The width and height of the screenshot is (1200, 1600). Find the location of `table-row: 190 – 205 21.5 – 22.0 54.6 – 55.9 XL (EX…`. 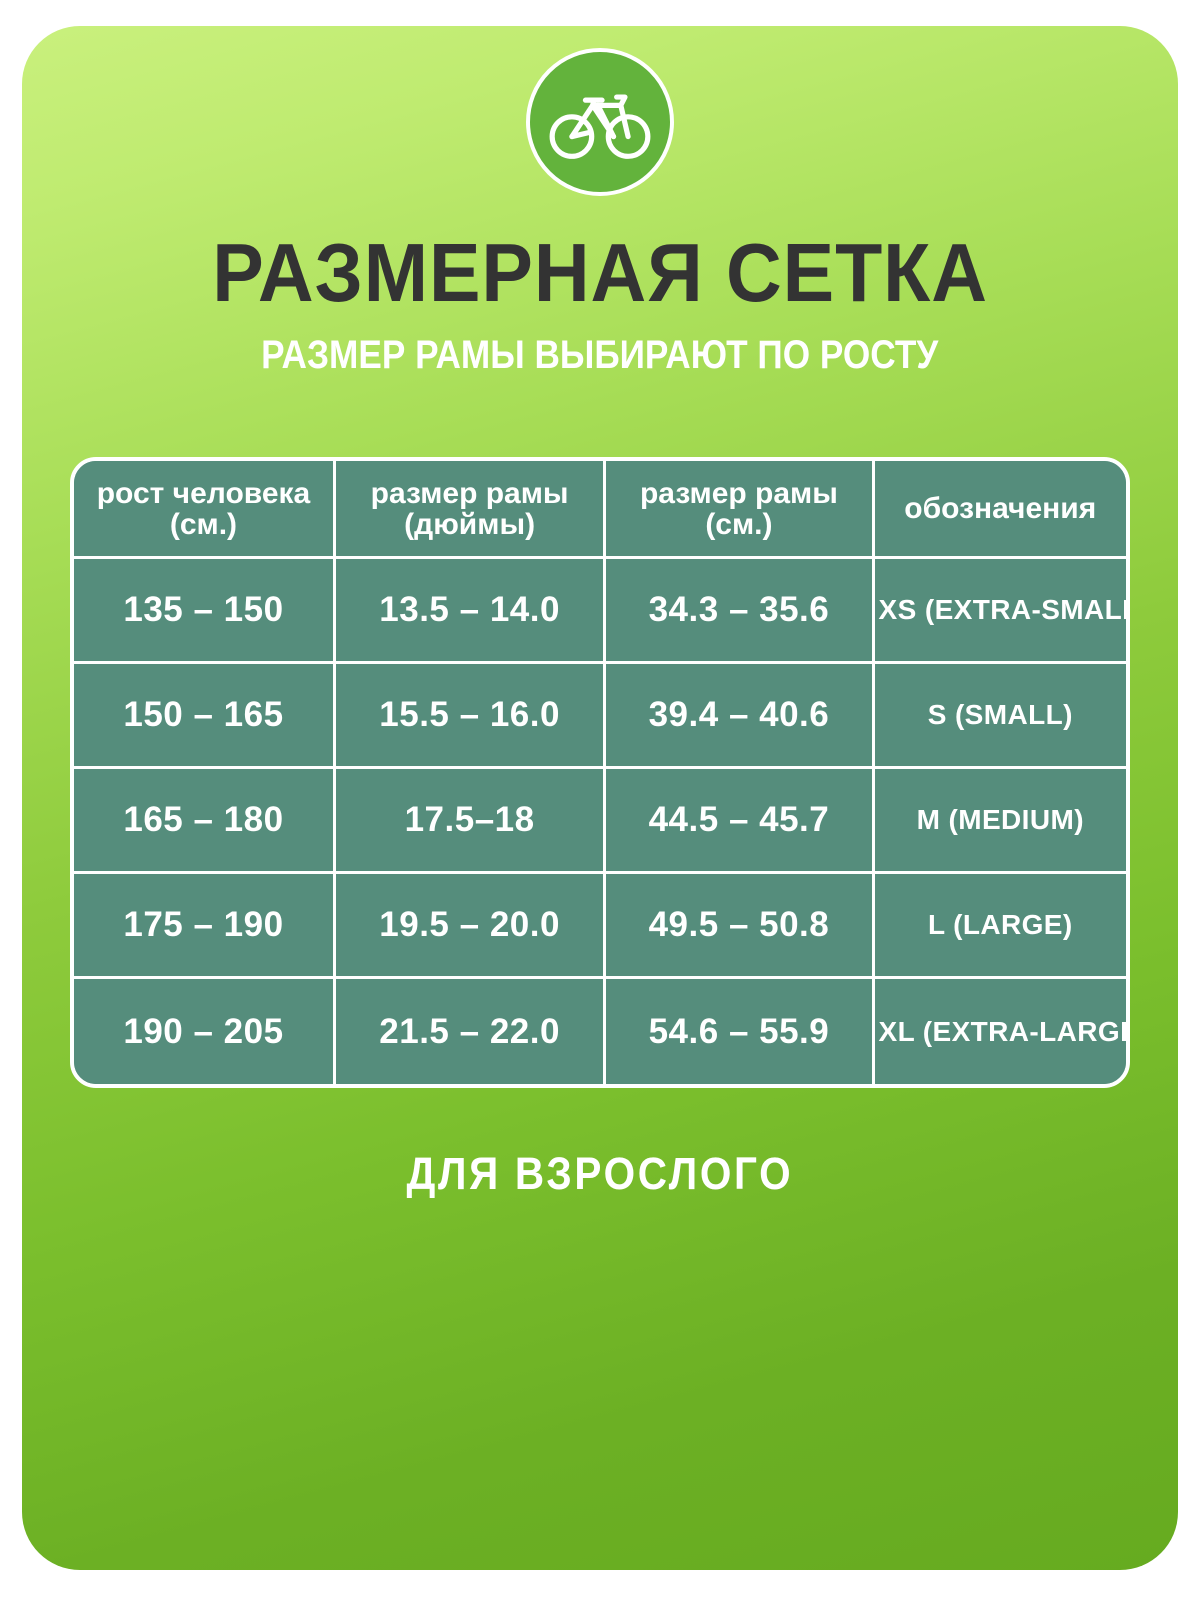

table-row: 190 – 205 21.5 – 22.0 54.6 – 55.9 XL (EX… is located at coordinates (600, 1032).